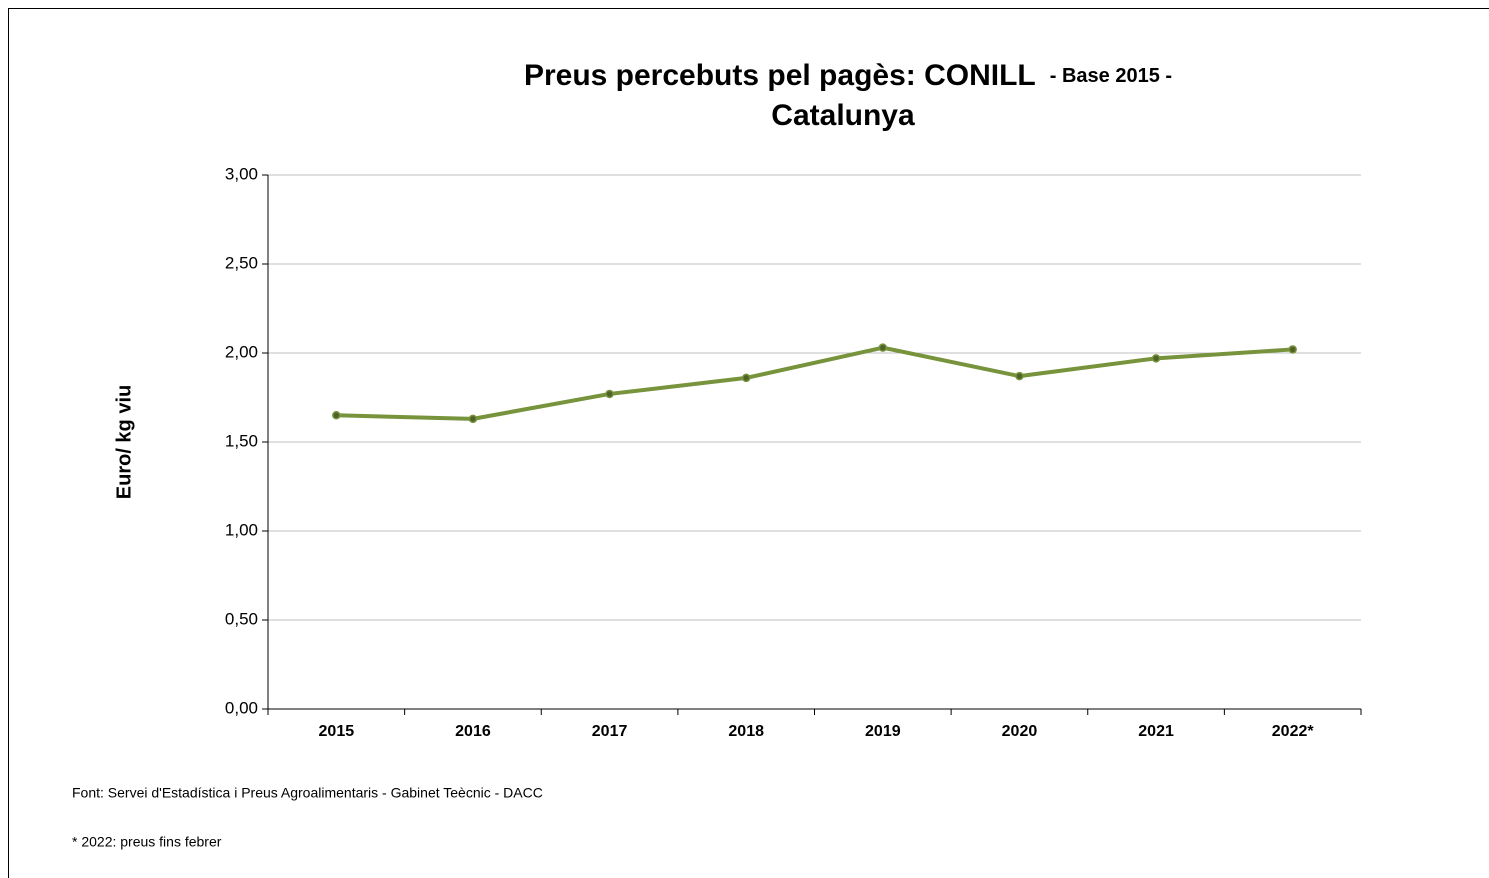 The height and width of the screenshot is (878, 1489). What do you see at coordinates (241, 173) in the screenshot?
I see `y-tick-label: 3,00` at bounding box center [241, 173].